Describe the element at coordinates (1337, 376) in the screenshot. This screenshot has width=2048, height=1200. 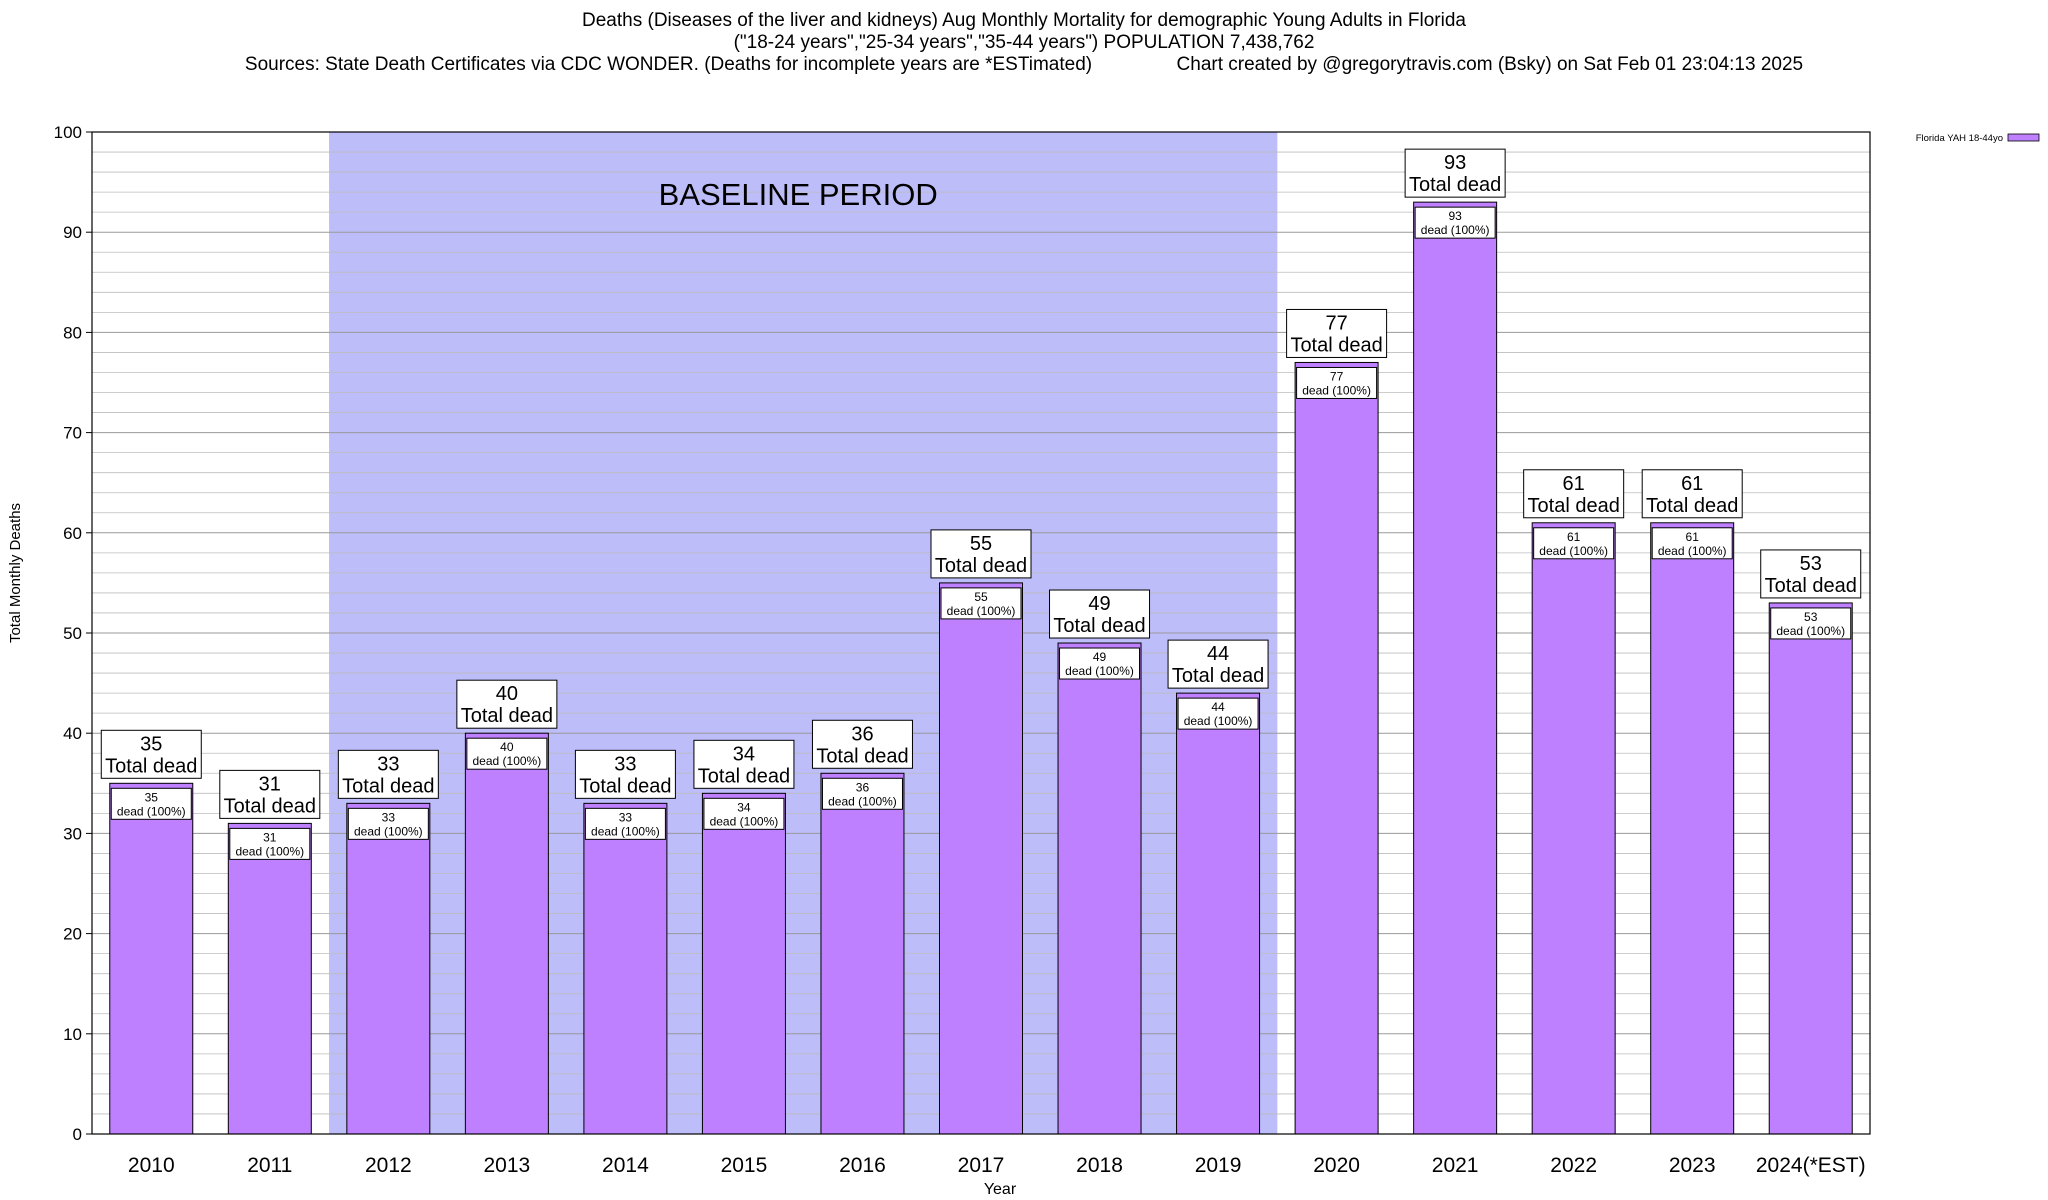
I see `inner-label-value: 77` at that location.